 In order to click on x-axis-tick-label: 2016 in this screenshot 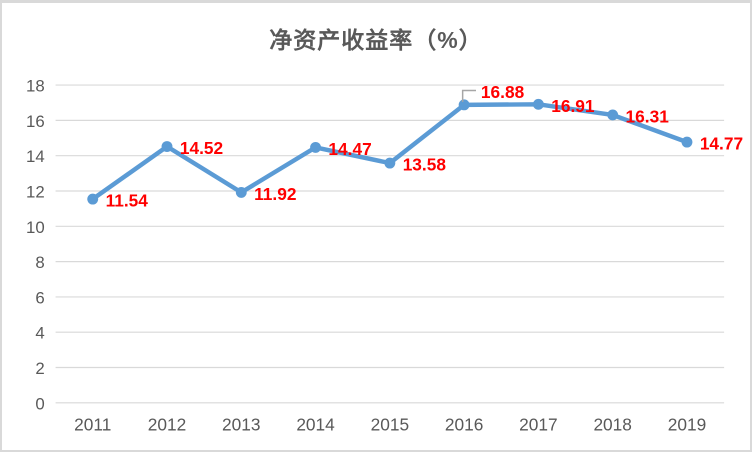, I will do `click(464, 424)`.